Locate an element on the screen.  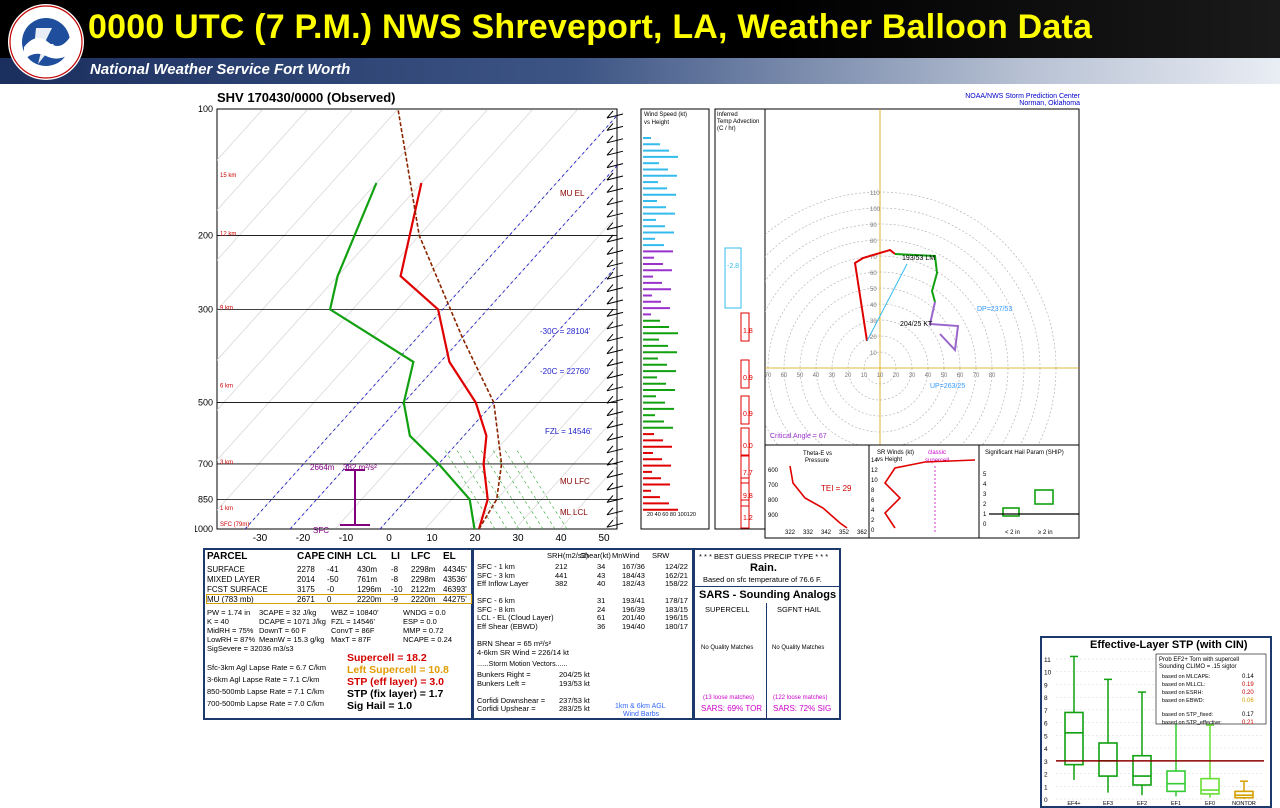
parcel-header: PARCEL is located at coordinates (227, 556).